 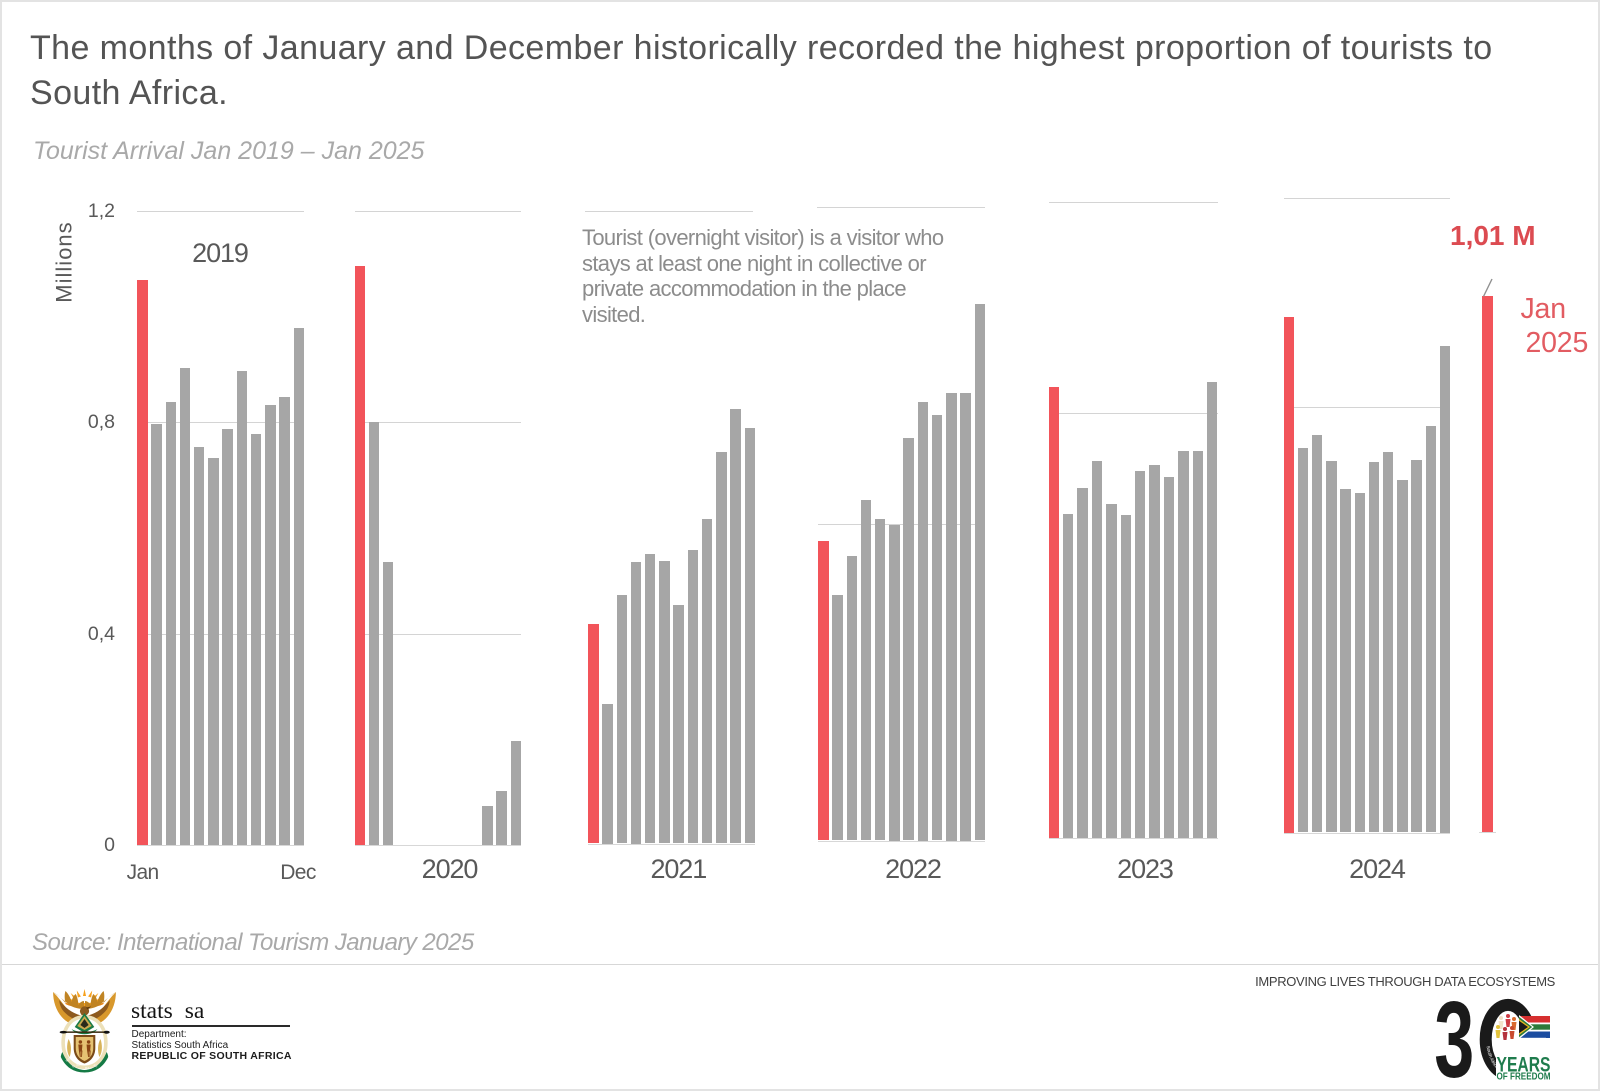 I want to click on svg-text: 3, so click(x=1454, y=1040).